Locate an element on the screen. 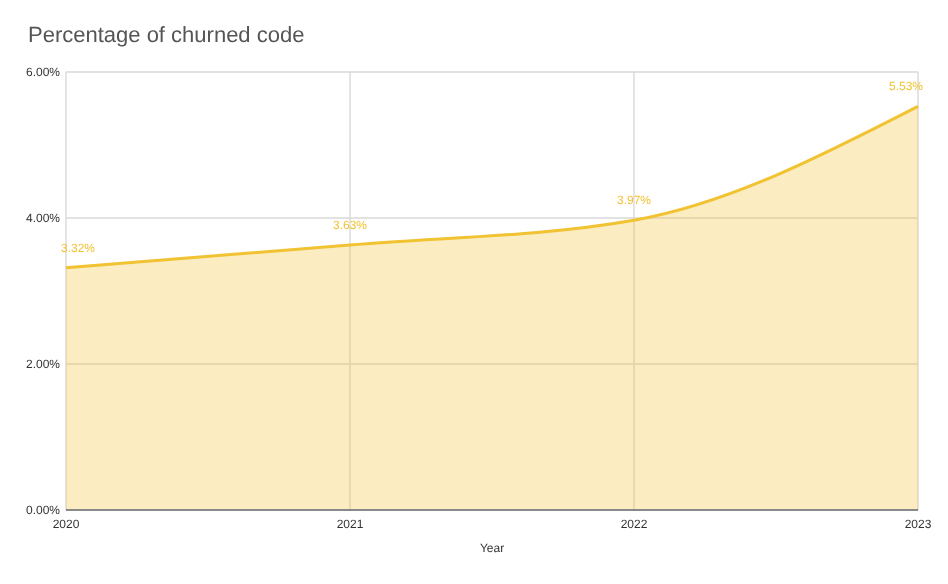 The width and height of the screenshot is (948, 584). chart-title: Percentage of churned code is located at coordinates (166, 36).